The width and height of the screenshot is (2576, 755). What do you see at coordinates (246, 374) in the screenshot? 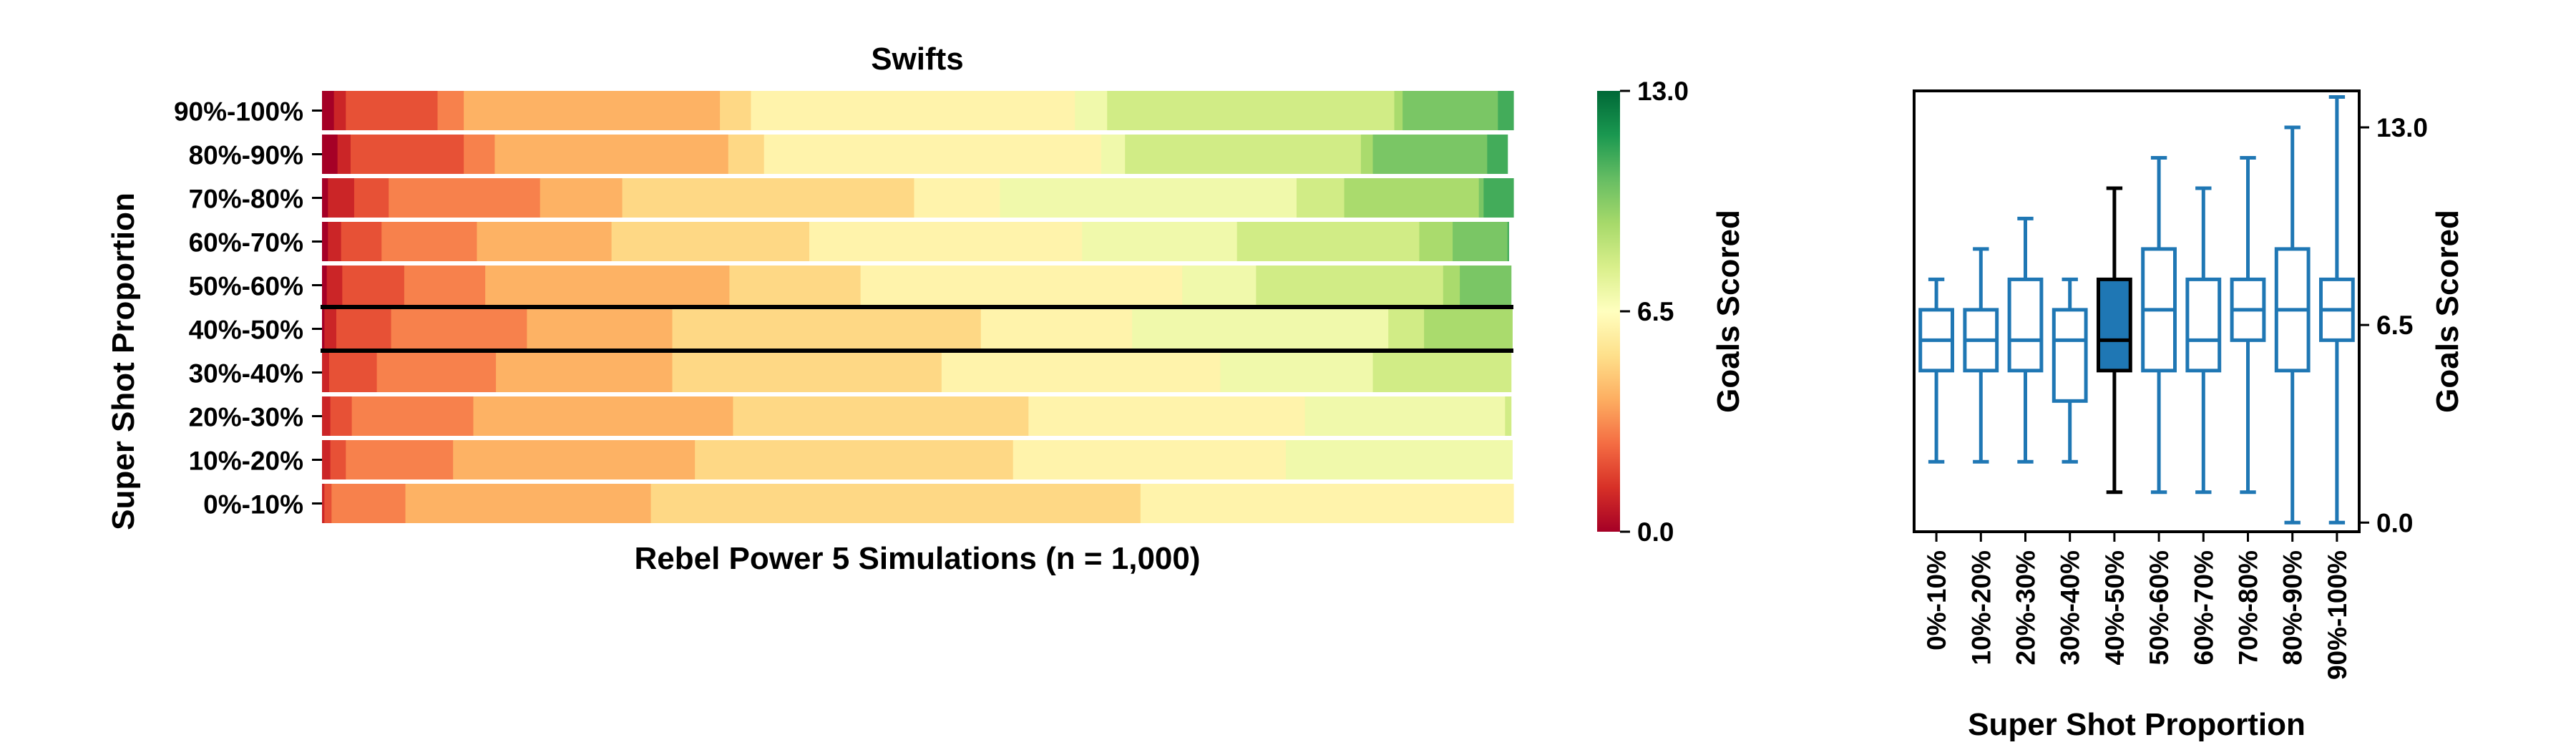
I see `y-tick-label: 30%-40%` at bounding box center [246, 374].